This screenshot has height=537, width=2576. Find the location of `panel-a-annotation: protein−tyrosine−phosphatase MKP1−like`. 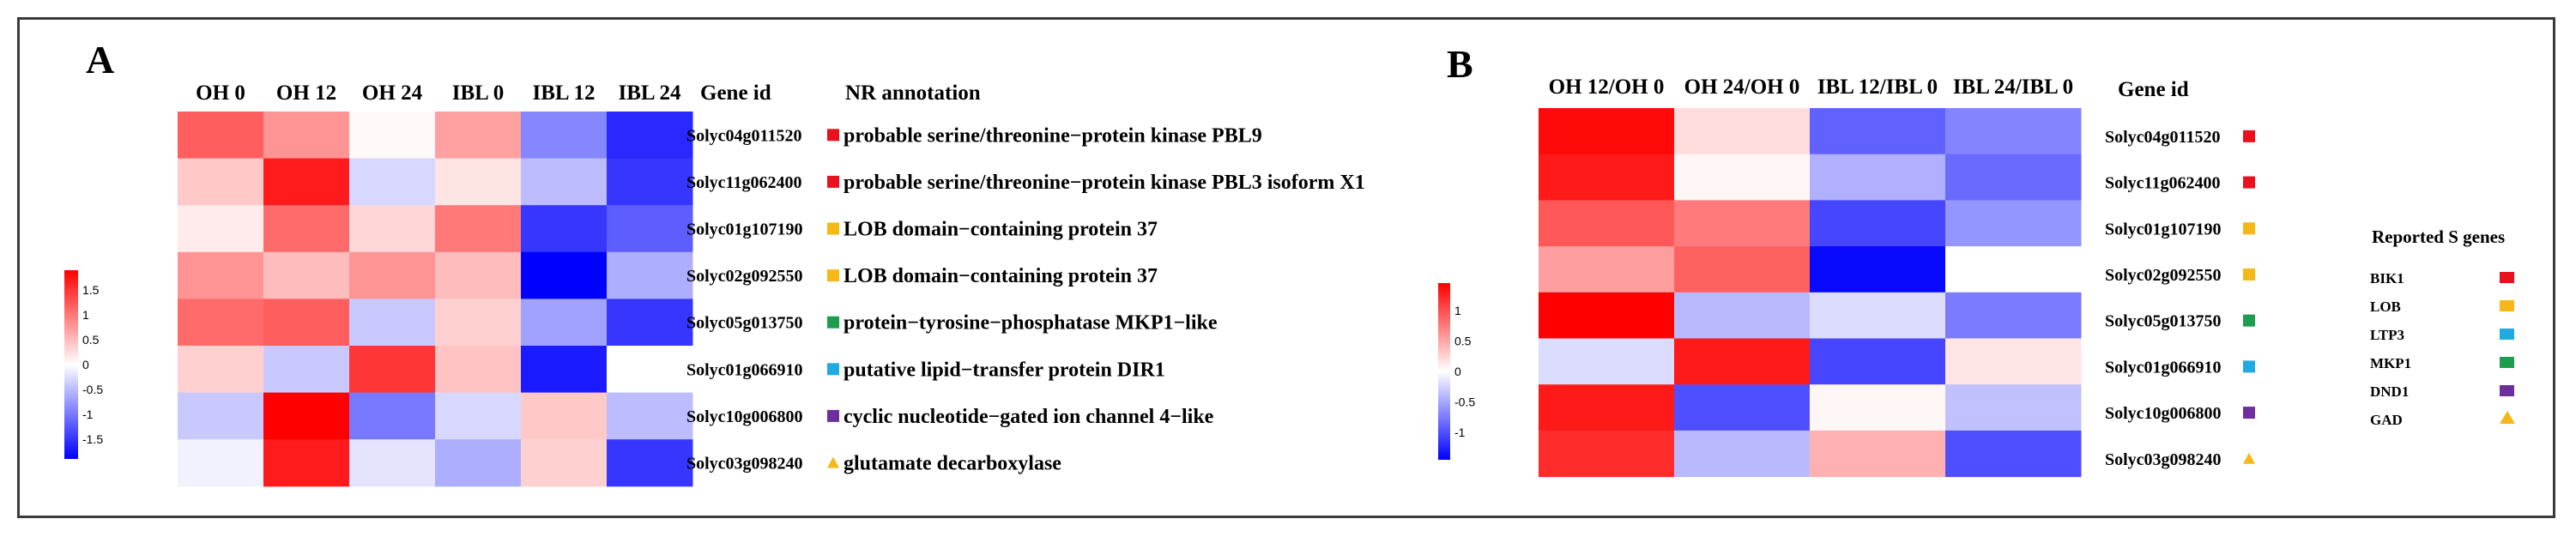

panel-a-annotation: protein−tyrosine−phosphatase MKP1−like is located at coordinates (1031, 323).